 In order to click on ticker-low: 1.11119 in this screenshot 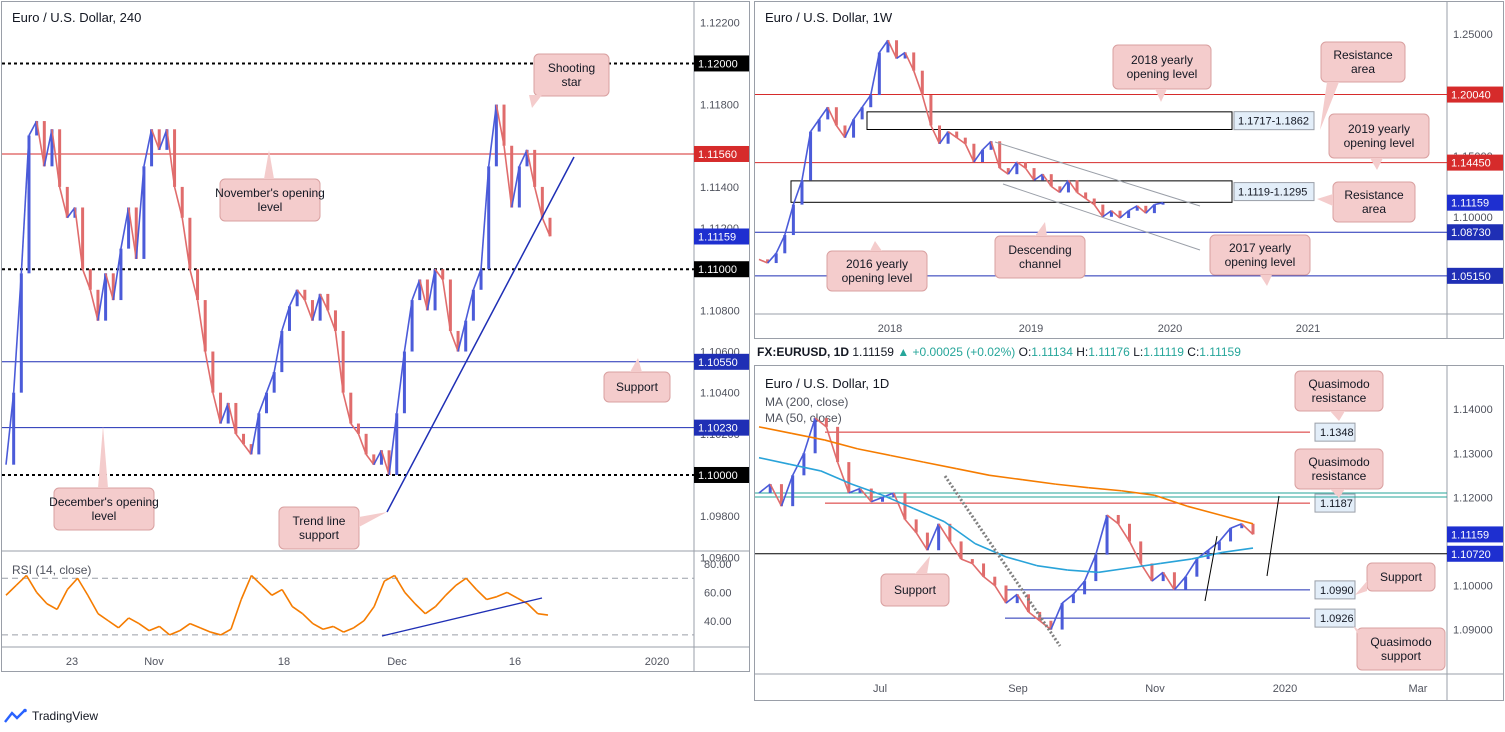, I will do `click(1163, 352)`.